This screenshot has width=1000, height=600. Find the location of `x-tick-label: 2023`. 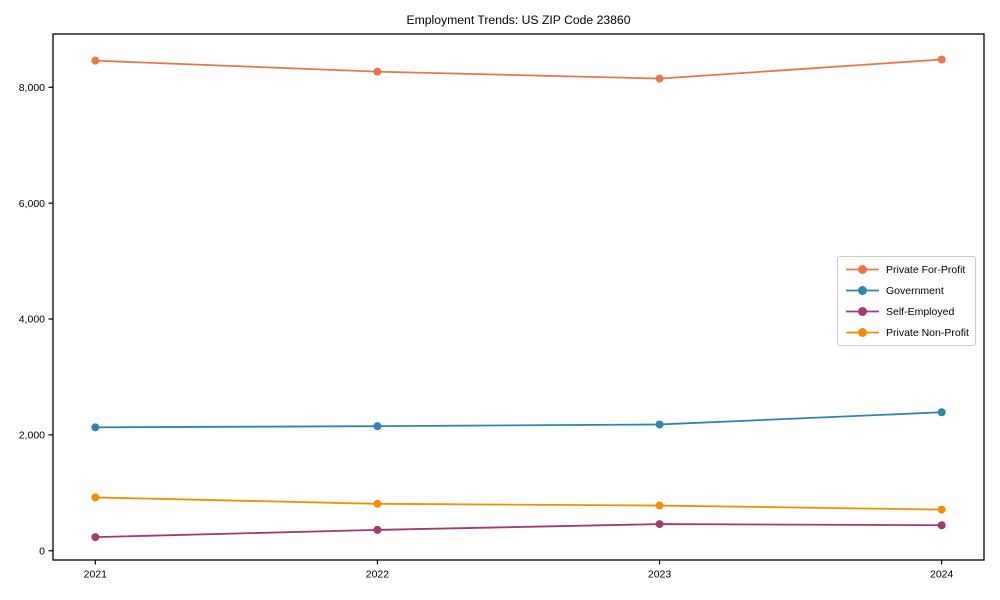

x-tick-label: 2023 is located at coordinates (660, 575).